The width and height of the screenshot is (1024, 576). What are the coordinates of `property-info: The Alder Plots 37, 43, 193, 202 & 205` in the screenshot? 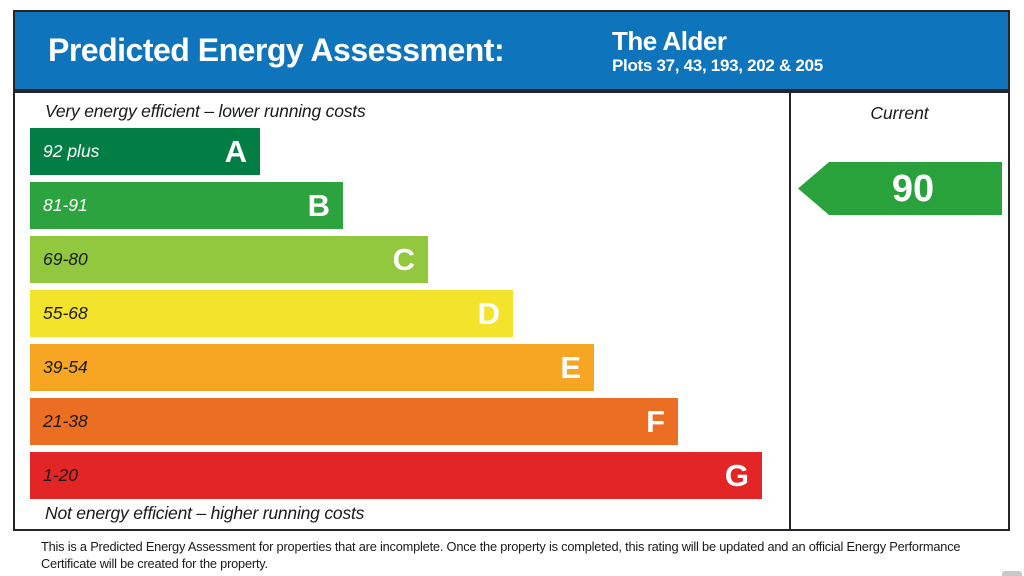 It's located at (717, 51).